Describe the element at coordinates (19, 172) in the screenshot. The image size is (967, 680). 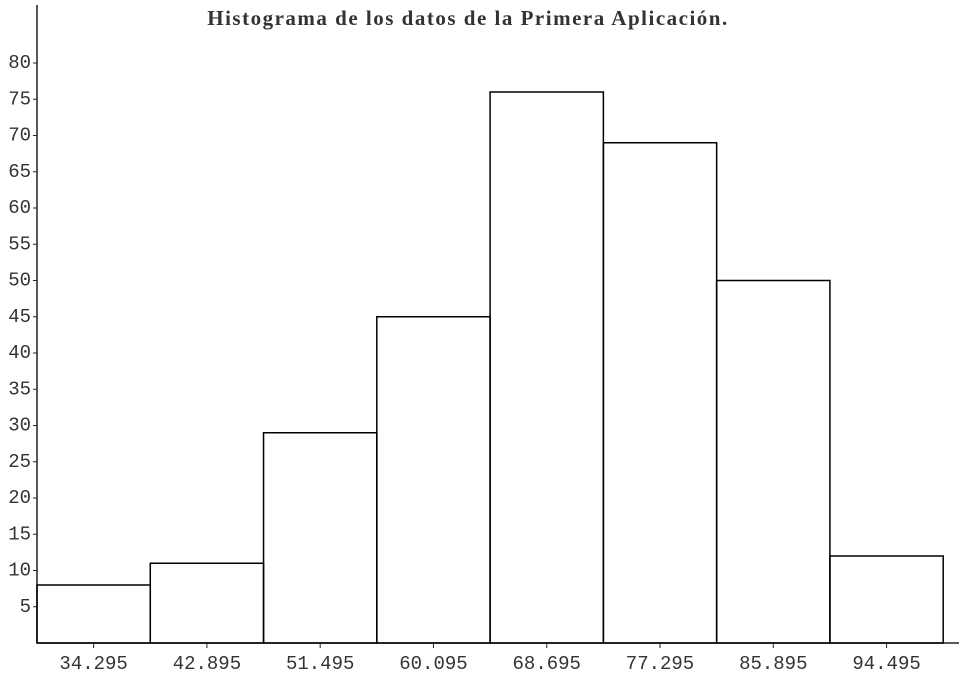
I see `y-tick-label: 65` at that location.